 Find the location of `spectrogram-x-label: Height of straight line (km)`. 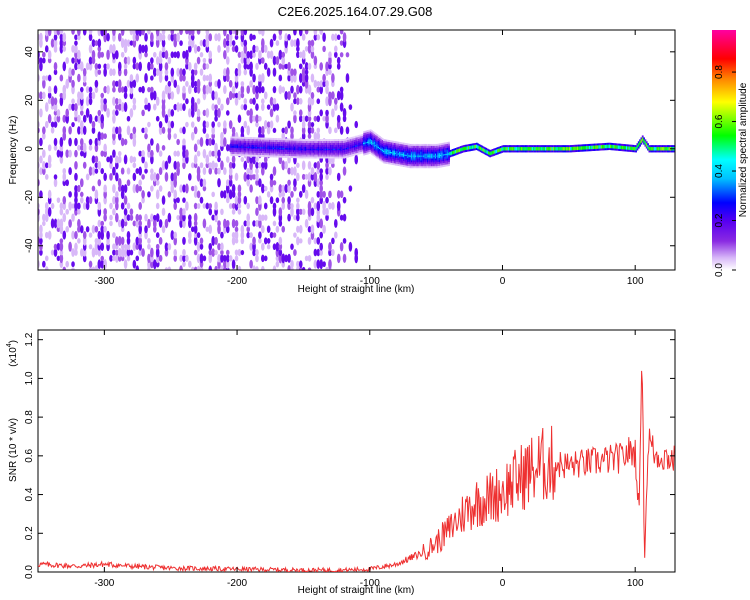

spectrogram-x-label: Height of straight line (km) is located at coordinates (356, 289).